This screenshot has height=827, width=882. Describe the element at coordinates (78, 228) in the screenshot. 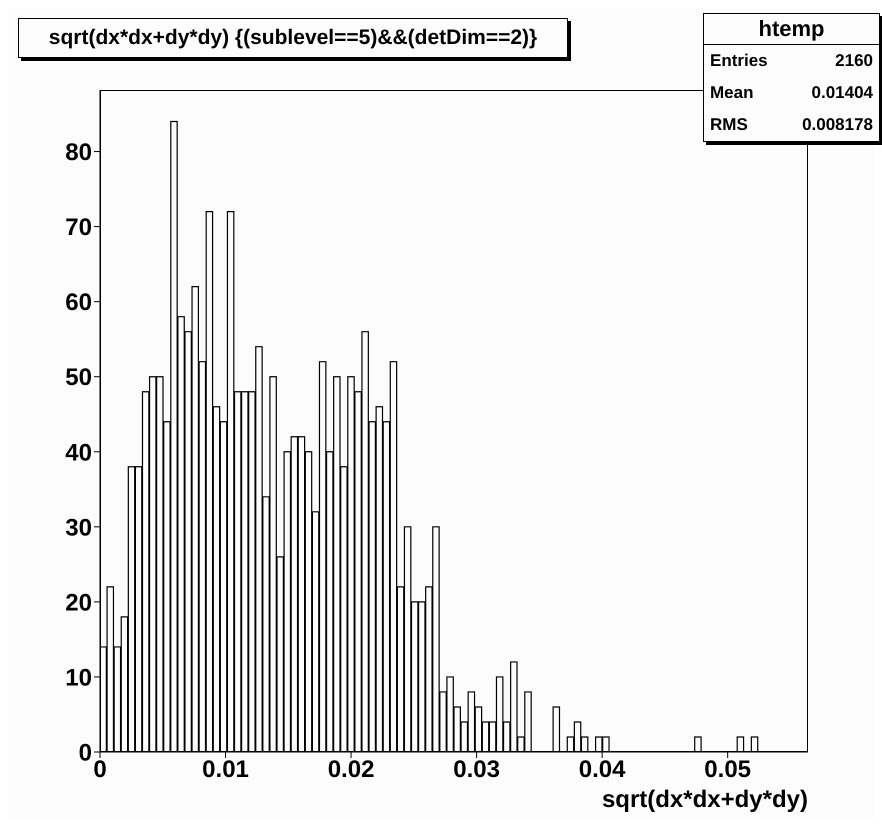

I see `y-tick-label: 70` at that location.